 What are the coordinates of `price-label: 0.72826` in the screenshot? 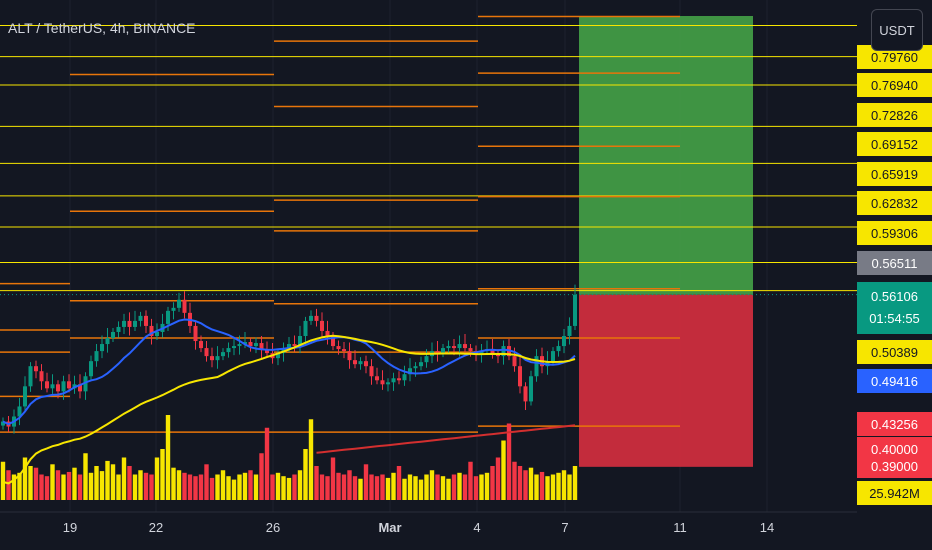 It's located at (894, 115).